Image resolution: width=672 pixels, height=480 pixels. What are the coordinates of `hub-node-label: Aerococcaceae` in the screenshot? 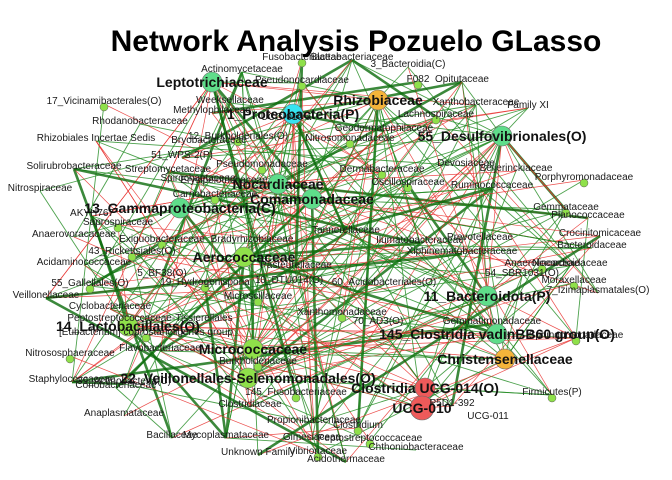 It's located at (244, 257).